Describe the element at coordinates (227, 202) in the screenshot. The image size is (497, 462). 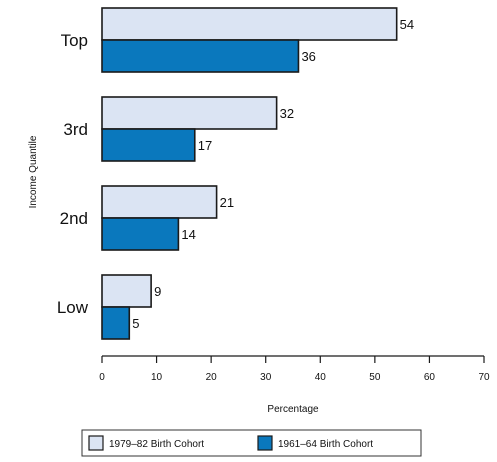
I see `data-label-2nd-series-1: 21` at that location.